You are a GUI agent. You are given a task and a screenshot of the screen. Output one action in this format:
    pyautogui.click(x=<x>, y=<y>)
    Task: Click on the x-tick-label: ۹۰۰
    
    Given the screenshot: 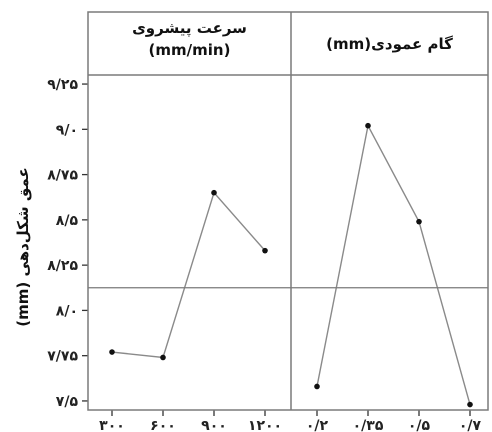 What is the action you would take?
    pyautogui.click(x=214, y=425)
    